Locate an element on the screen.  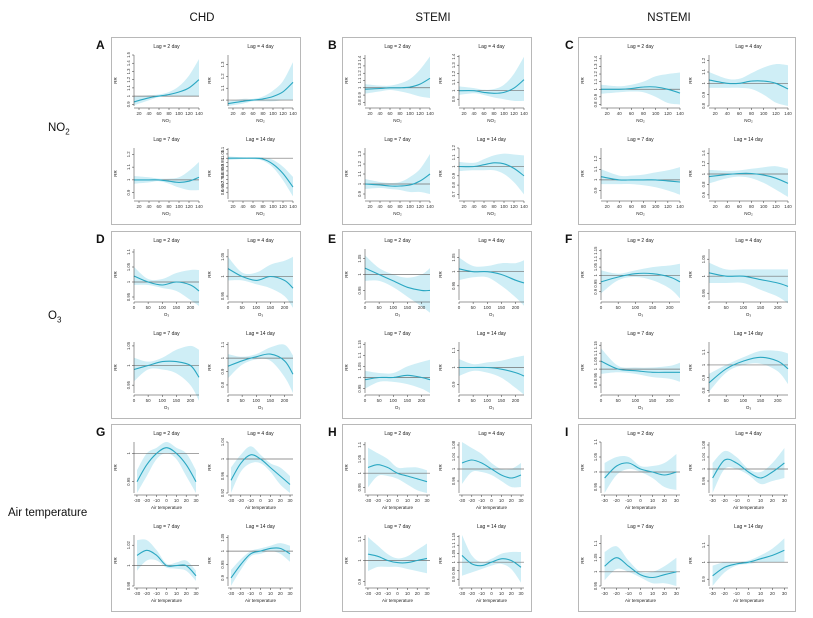
y-tick-label: 1.08 is located at coordinates (703, 444).